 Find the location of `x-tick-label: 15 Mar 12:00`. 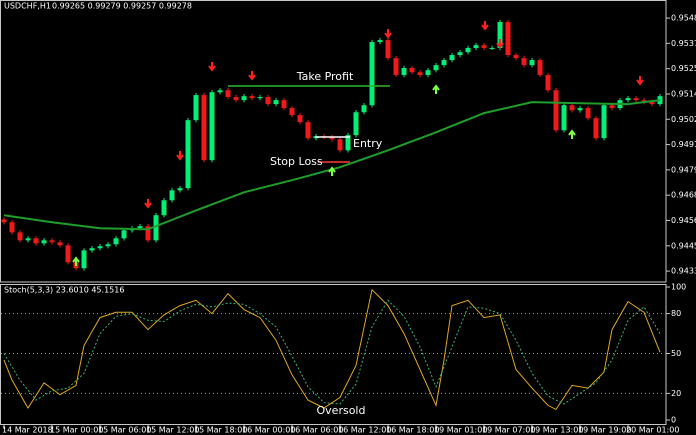

x-tick-label: 15 Mar 12:00 is located at coordinates (172, 430).